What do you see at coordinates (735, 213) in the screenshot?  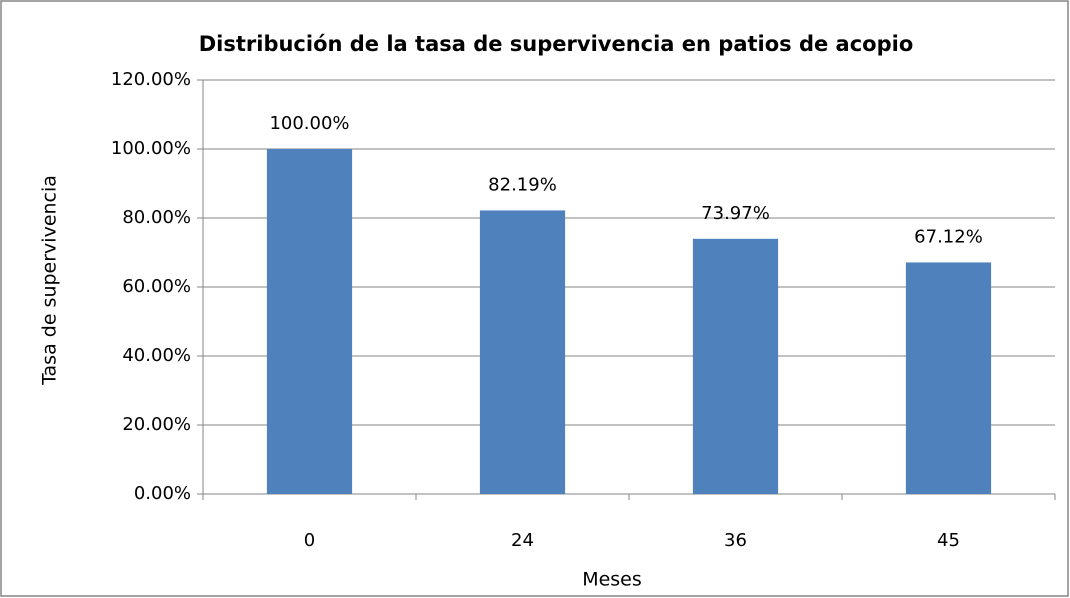 I see `data-label: 73.97%` at bounding box center [735, 213].